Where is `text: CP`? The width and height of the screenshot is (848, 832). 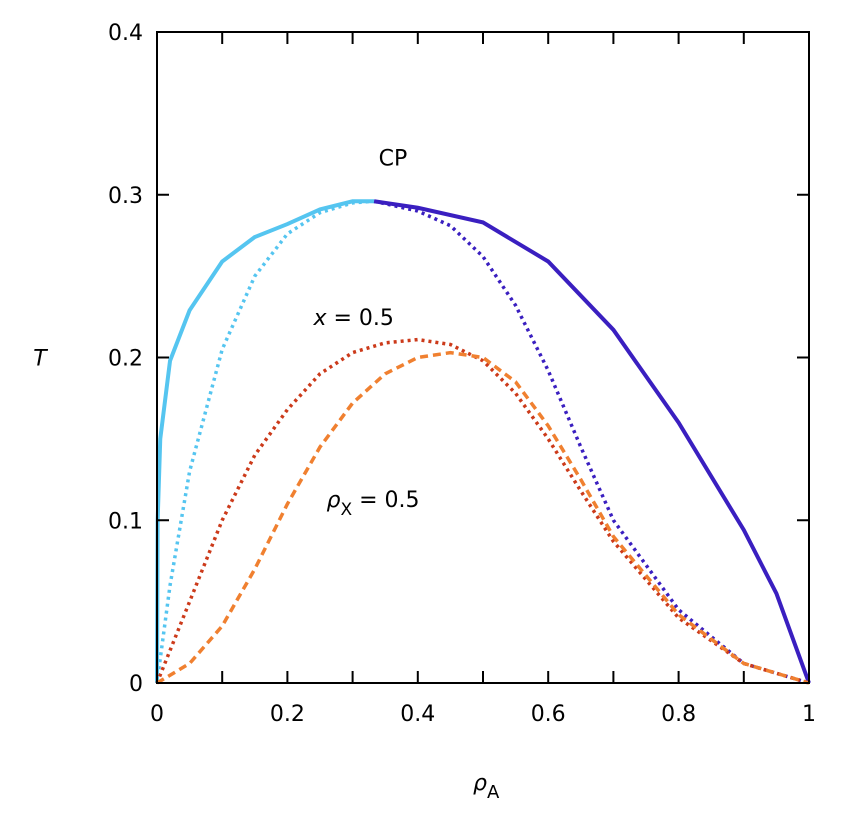
text: CP is located at coordinates (393, 158).